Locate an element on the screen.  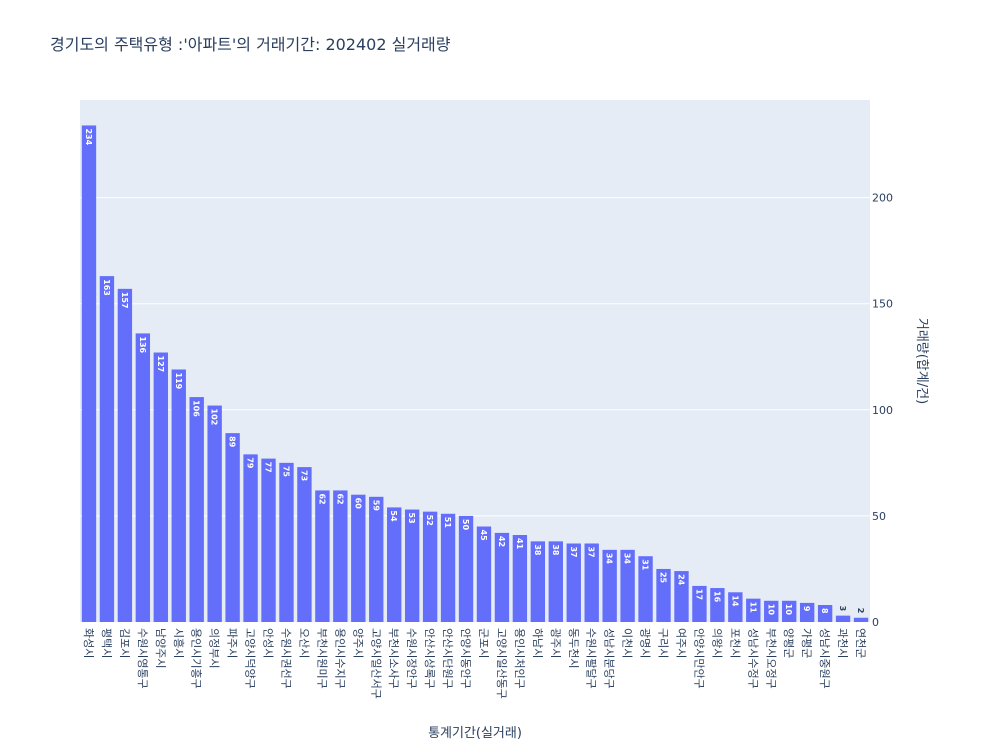
bar-value-label: 234 is located at coordinates (88, 136).